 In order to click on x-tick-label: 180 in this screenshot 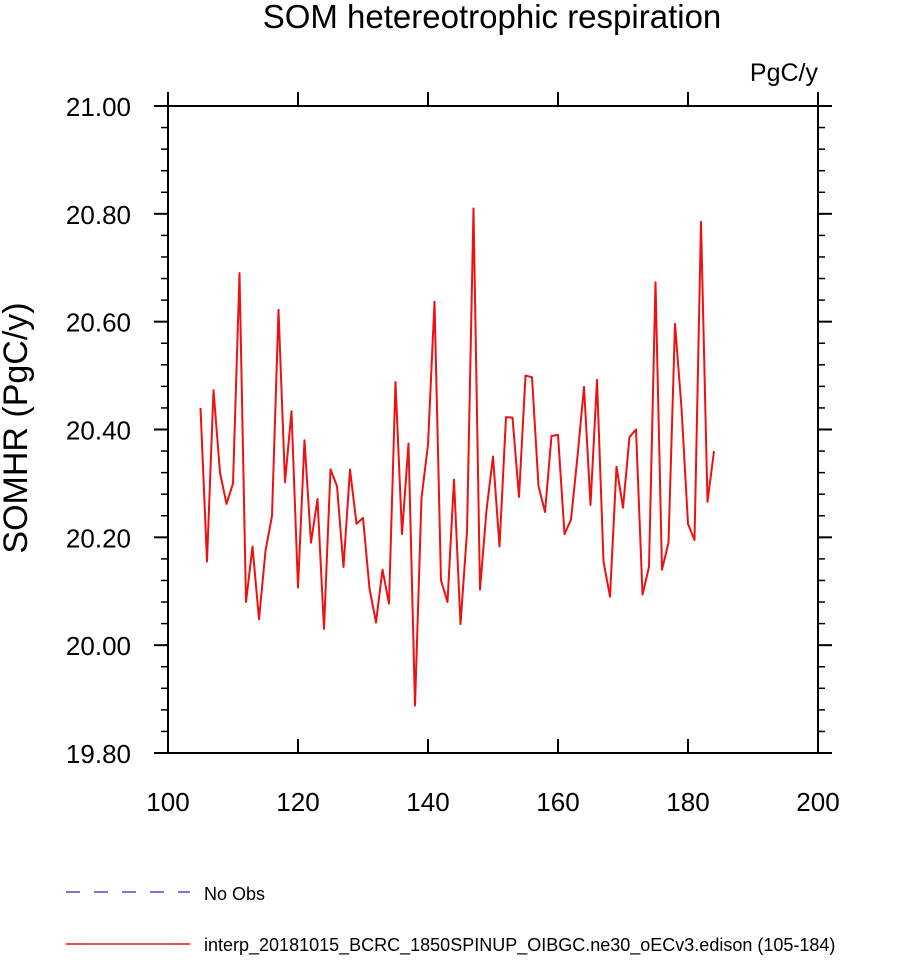, I will do `click(687, 802)`.